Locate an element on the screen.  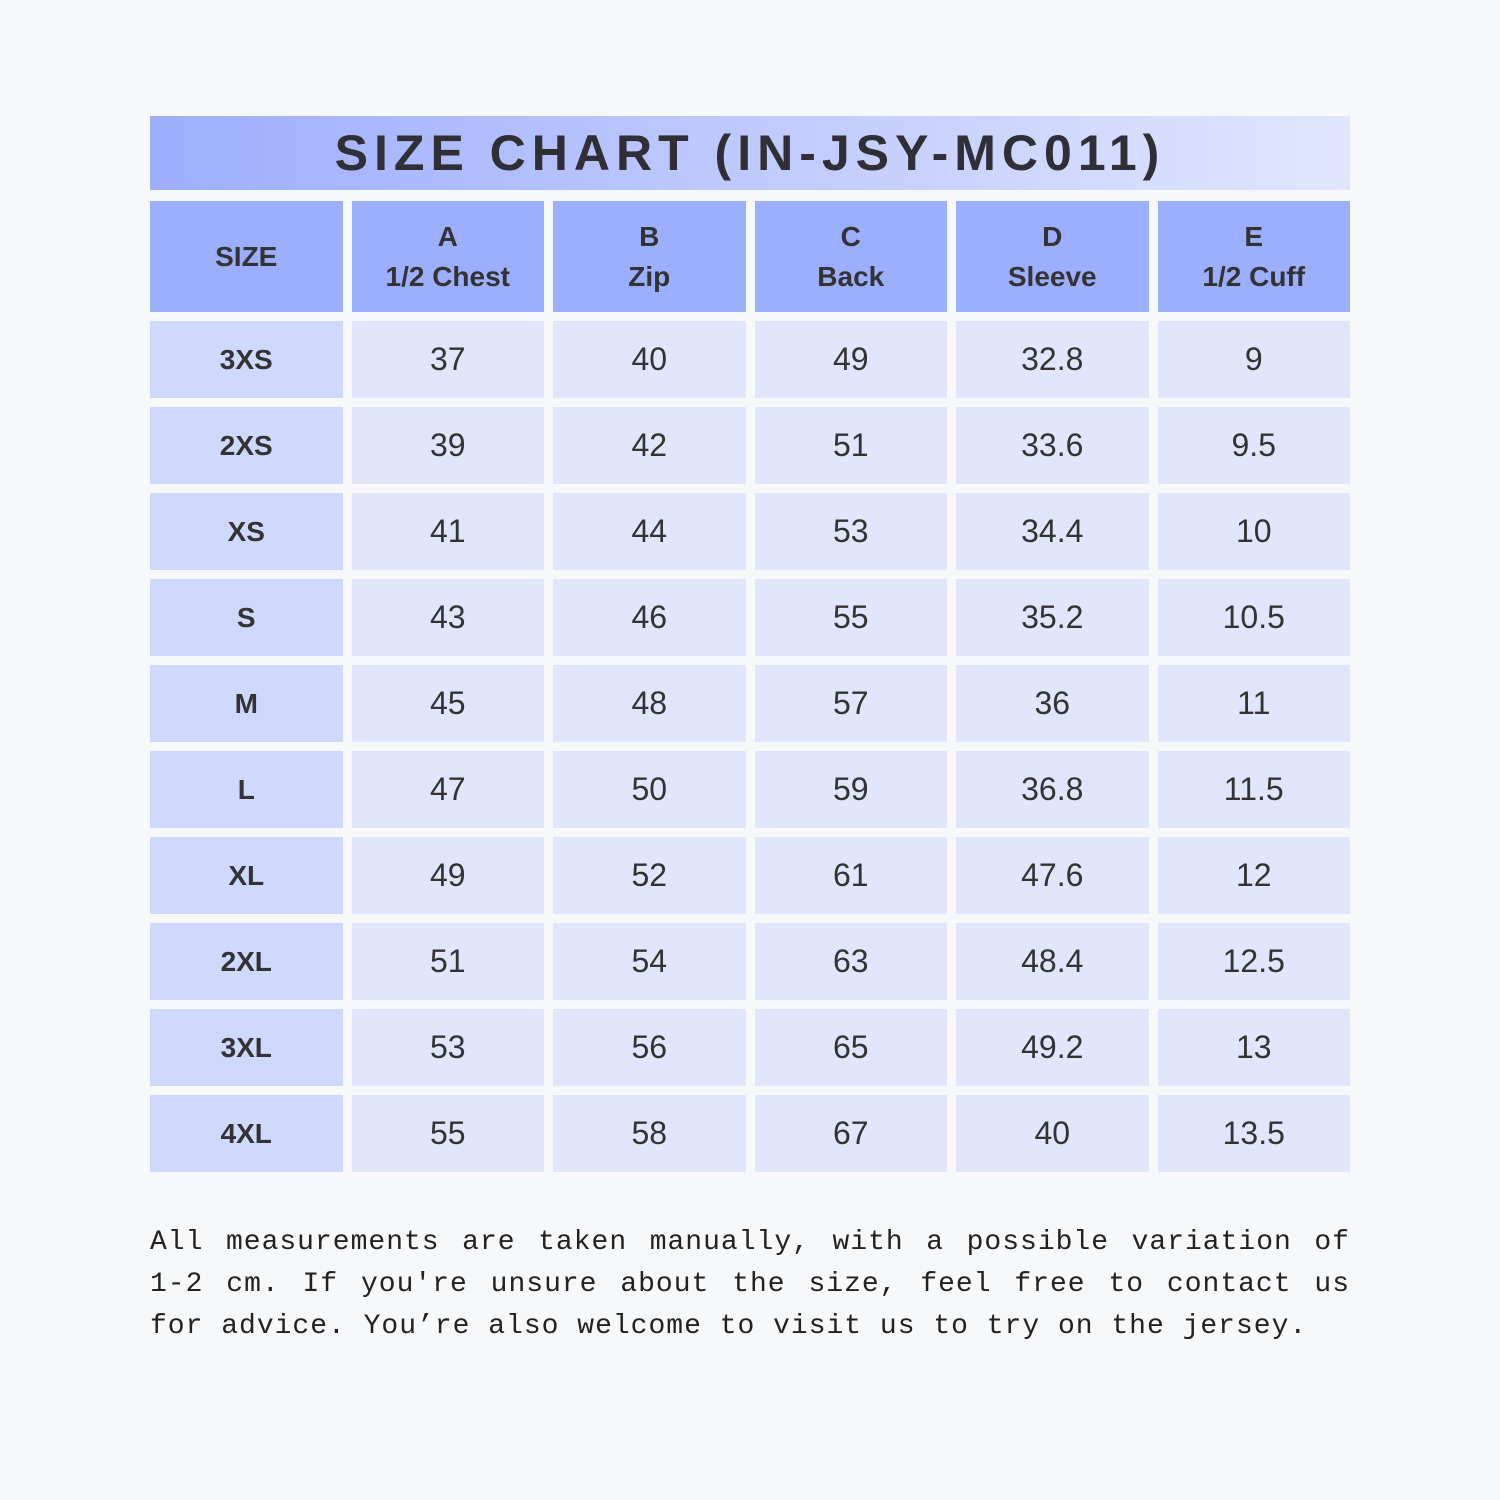
header-cell: SIZE is located at coordinates (246, 256).